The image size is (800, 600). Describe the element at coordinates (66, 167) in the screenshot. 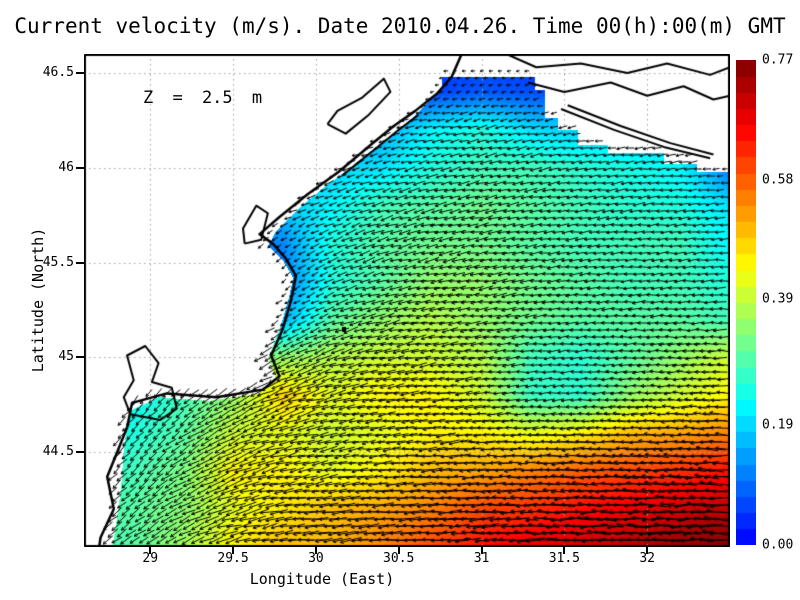

I see `y-tick-label: 46` at that location.